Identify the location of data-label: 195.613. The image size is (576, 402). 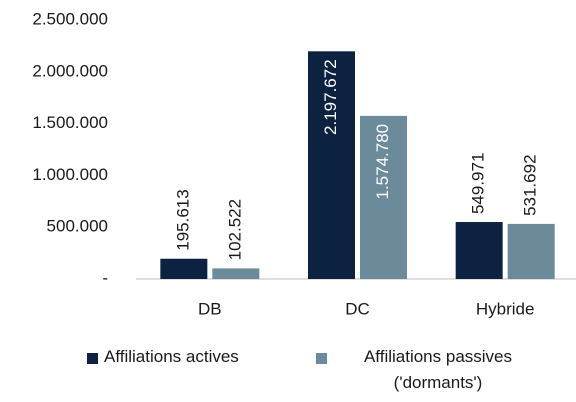
(182, 219).